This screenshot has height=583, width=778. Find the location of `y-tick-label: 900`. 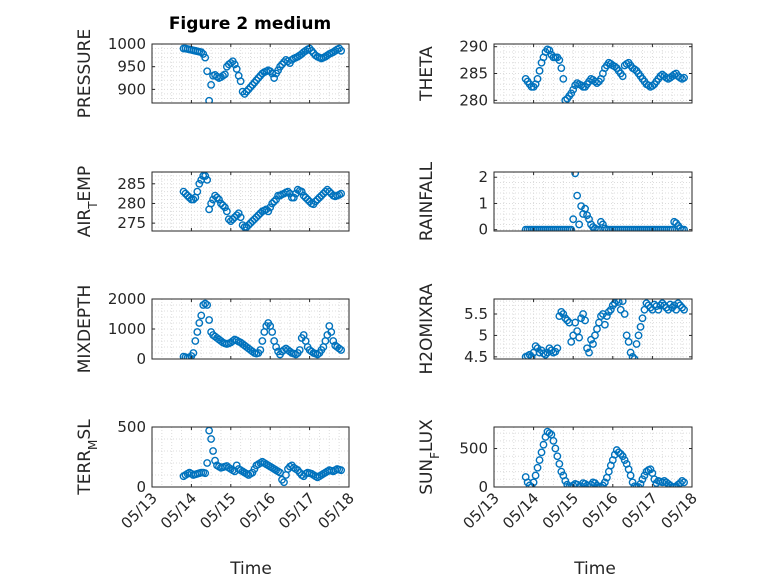

y-tick-label: 900 is located at coordinates (131, 89).